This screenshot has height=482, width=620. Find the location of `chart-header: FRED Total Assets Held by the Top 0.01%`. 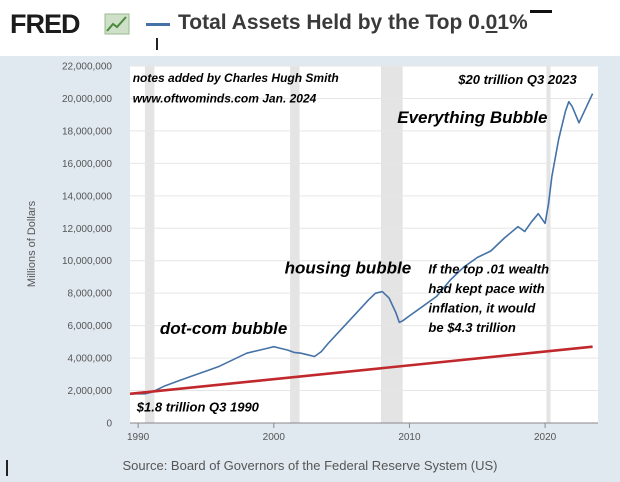

chart-header: FRED Total Assets Held by the Top 0.01% is located at coordinates (310, 28).